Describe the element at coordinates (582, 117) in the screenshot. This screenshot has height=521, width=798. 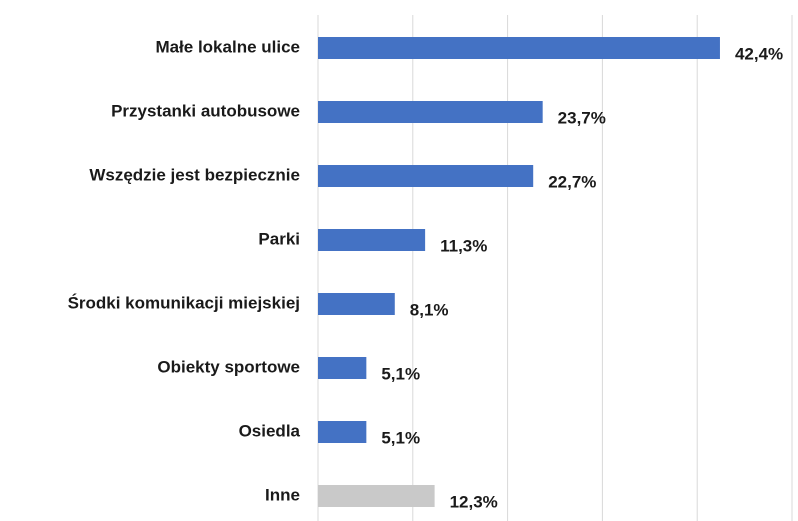
I see `value-label: 23,7%` at that location.